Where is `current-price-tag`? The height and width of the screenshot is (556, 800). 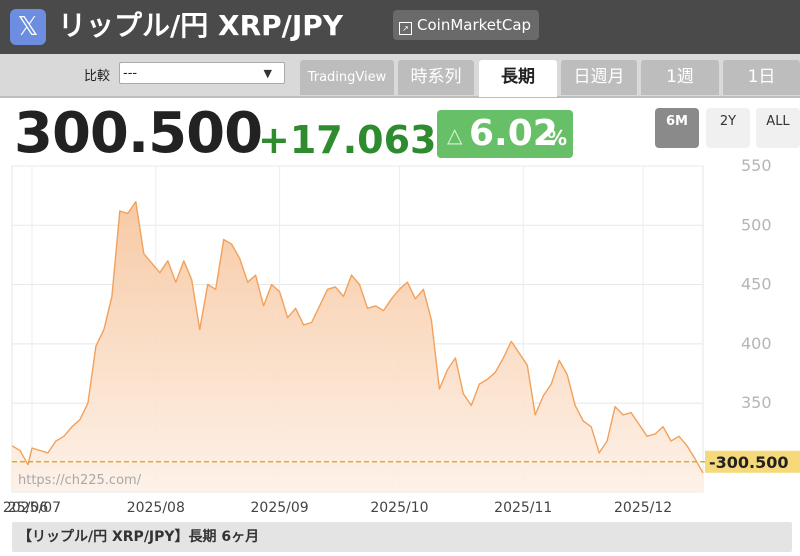 current-price-tag is located at coordinates (752, 461).